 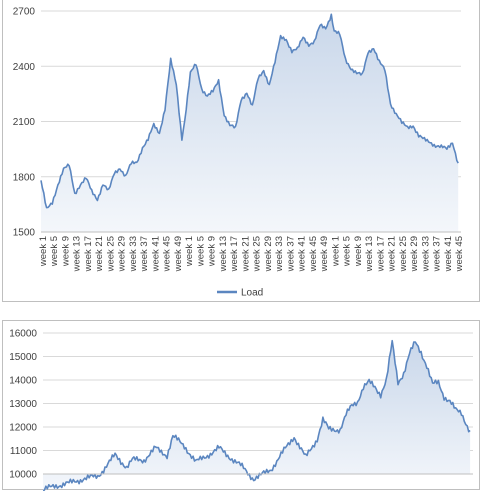 I want to click on legend-label: Load, so click(x=252, y=293).